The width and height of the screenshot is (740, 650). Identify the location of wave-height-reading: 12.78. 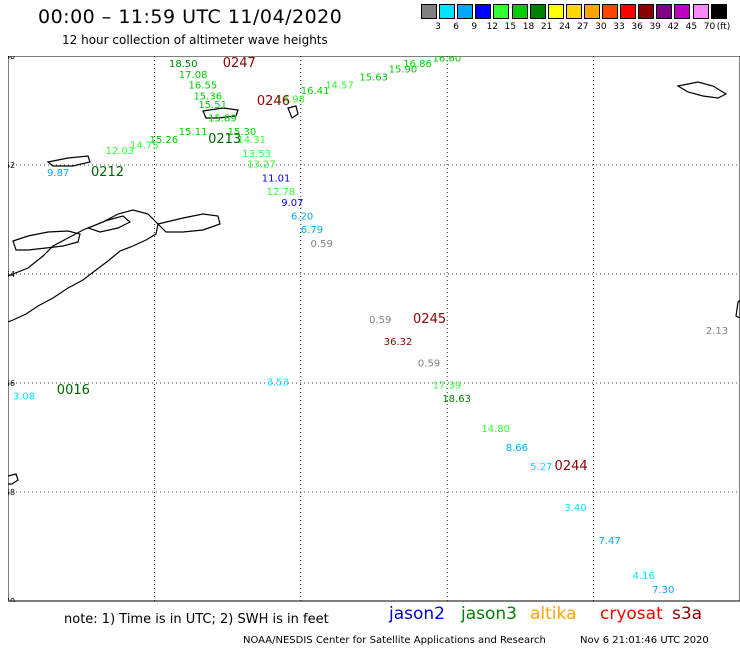
(281, 192).